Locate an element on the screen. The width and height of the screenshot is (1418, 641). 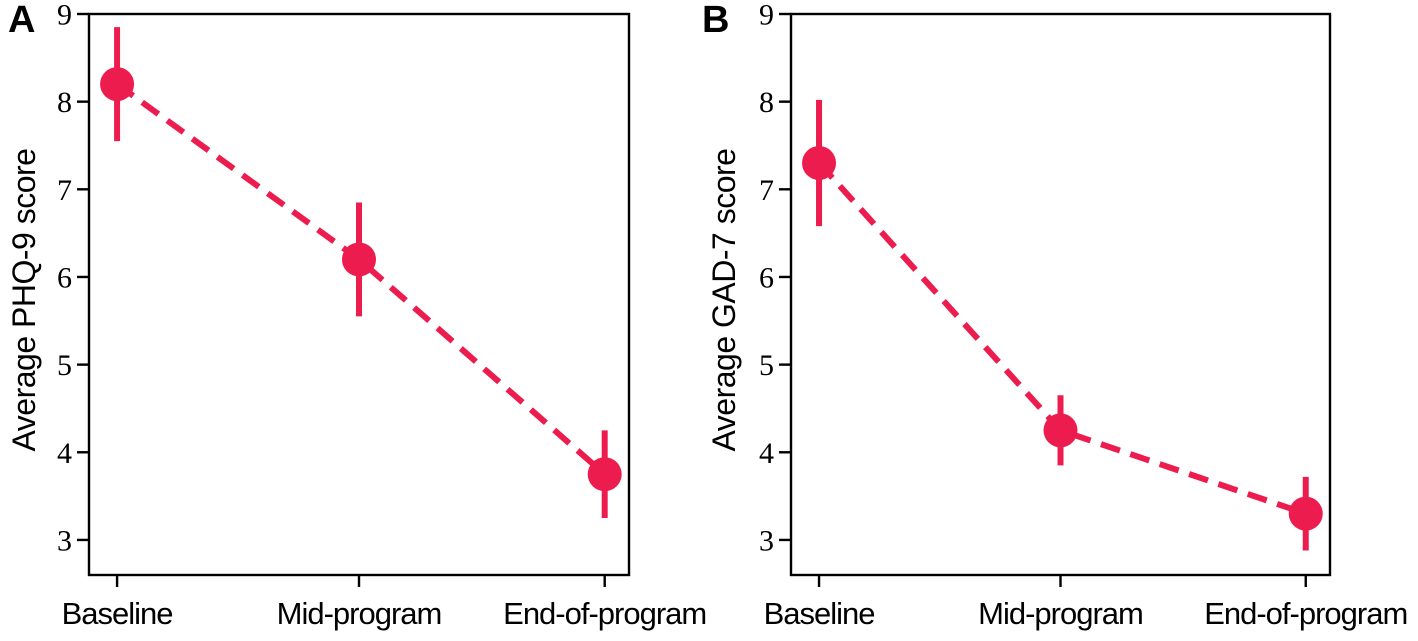
panel-b-ylabel: Average GAD-7 score is located at coordinates (724, 300).